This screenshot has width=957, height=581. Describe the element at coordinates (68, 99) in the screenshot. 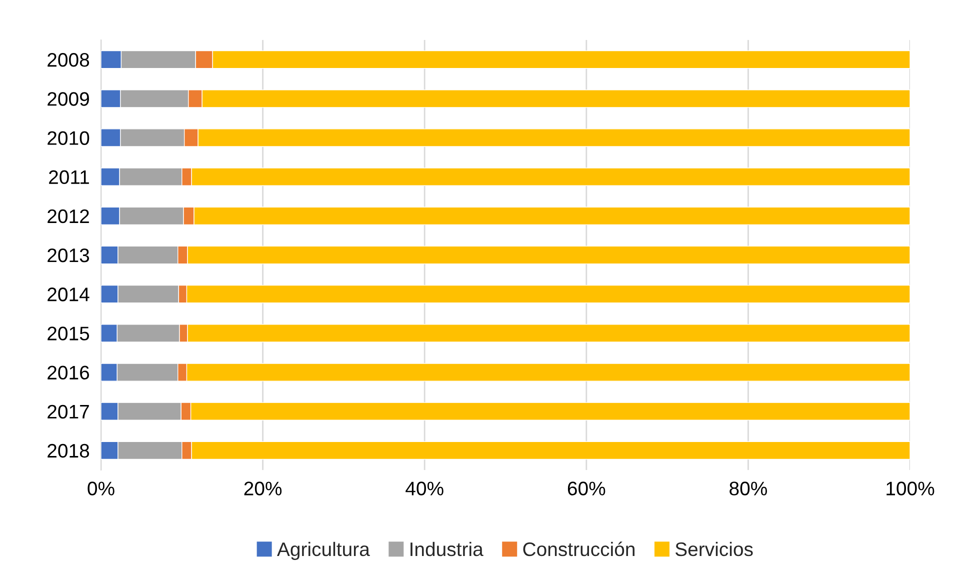

I see `y-tick-label: 2009` at that location.